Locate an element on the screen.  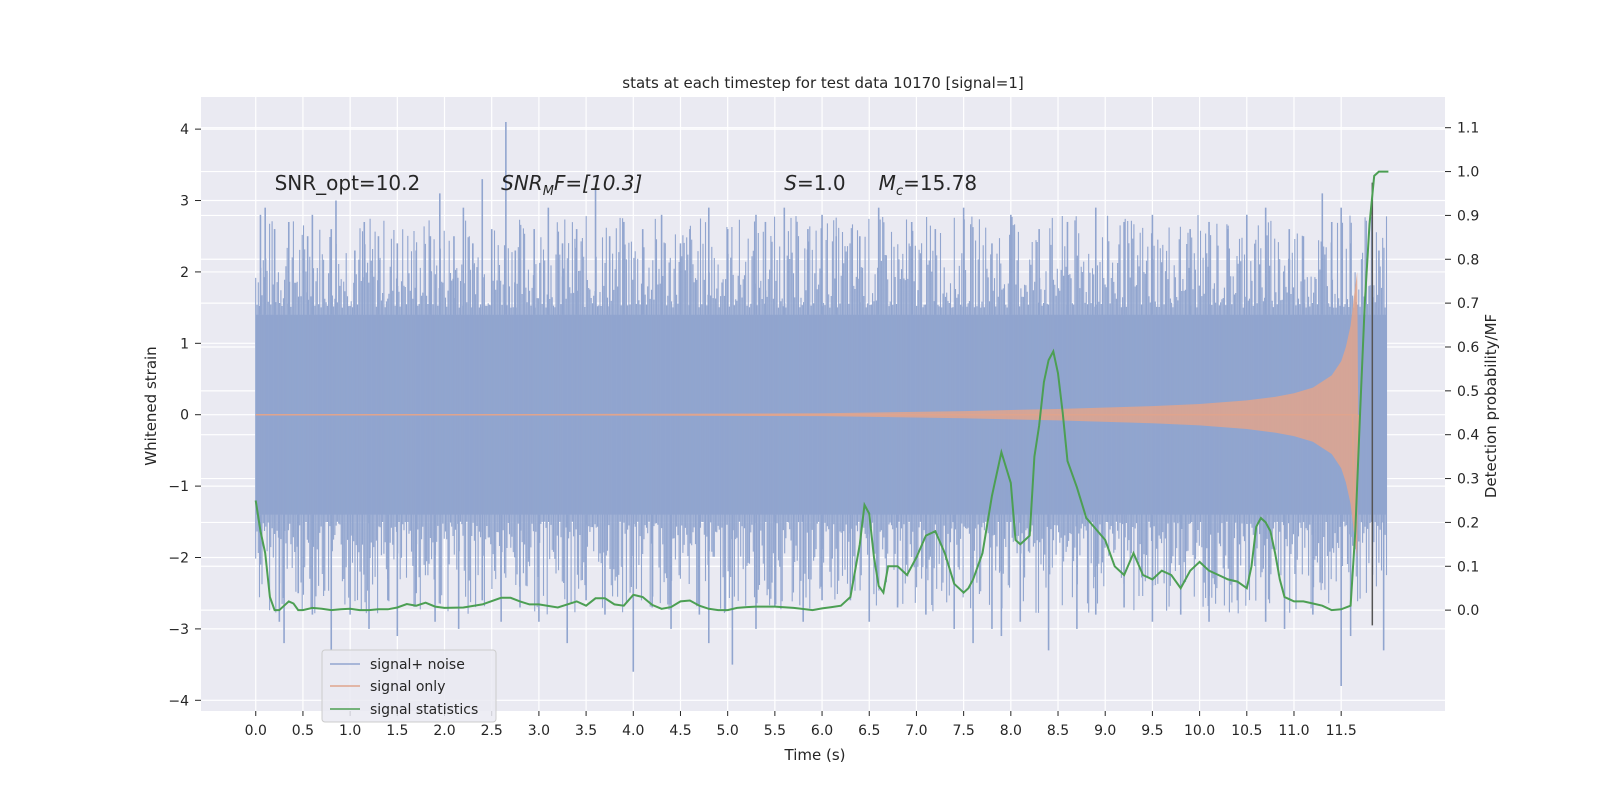
x-tick-label: 7.0 is located at coordinates (916, 731).